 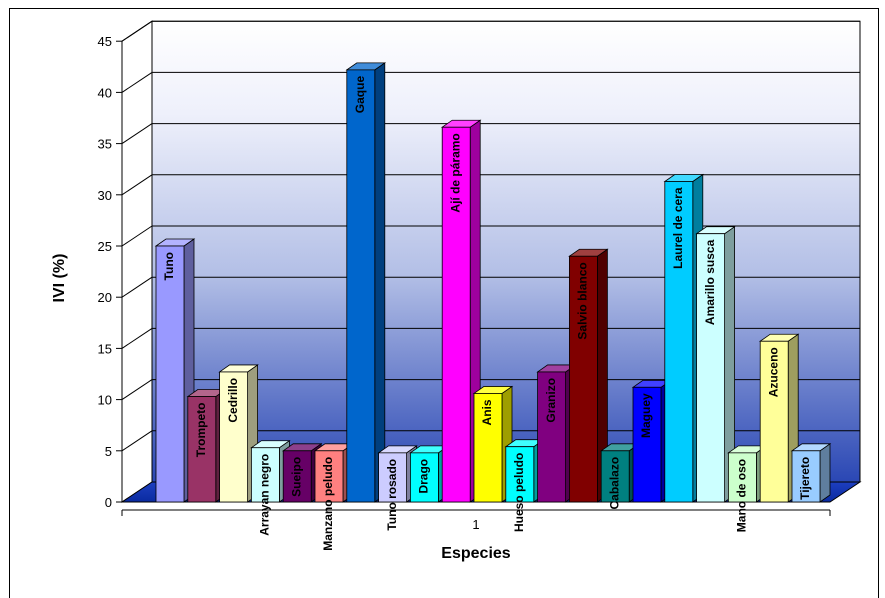 What do you see at coordinates (137, 261) in the screenshot?
I see `side-wall` at bounding box center [137, 261].